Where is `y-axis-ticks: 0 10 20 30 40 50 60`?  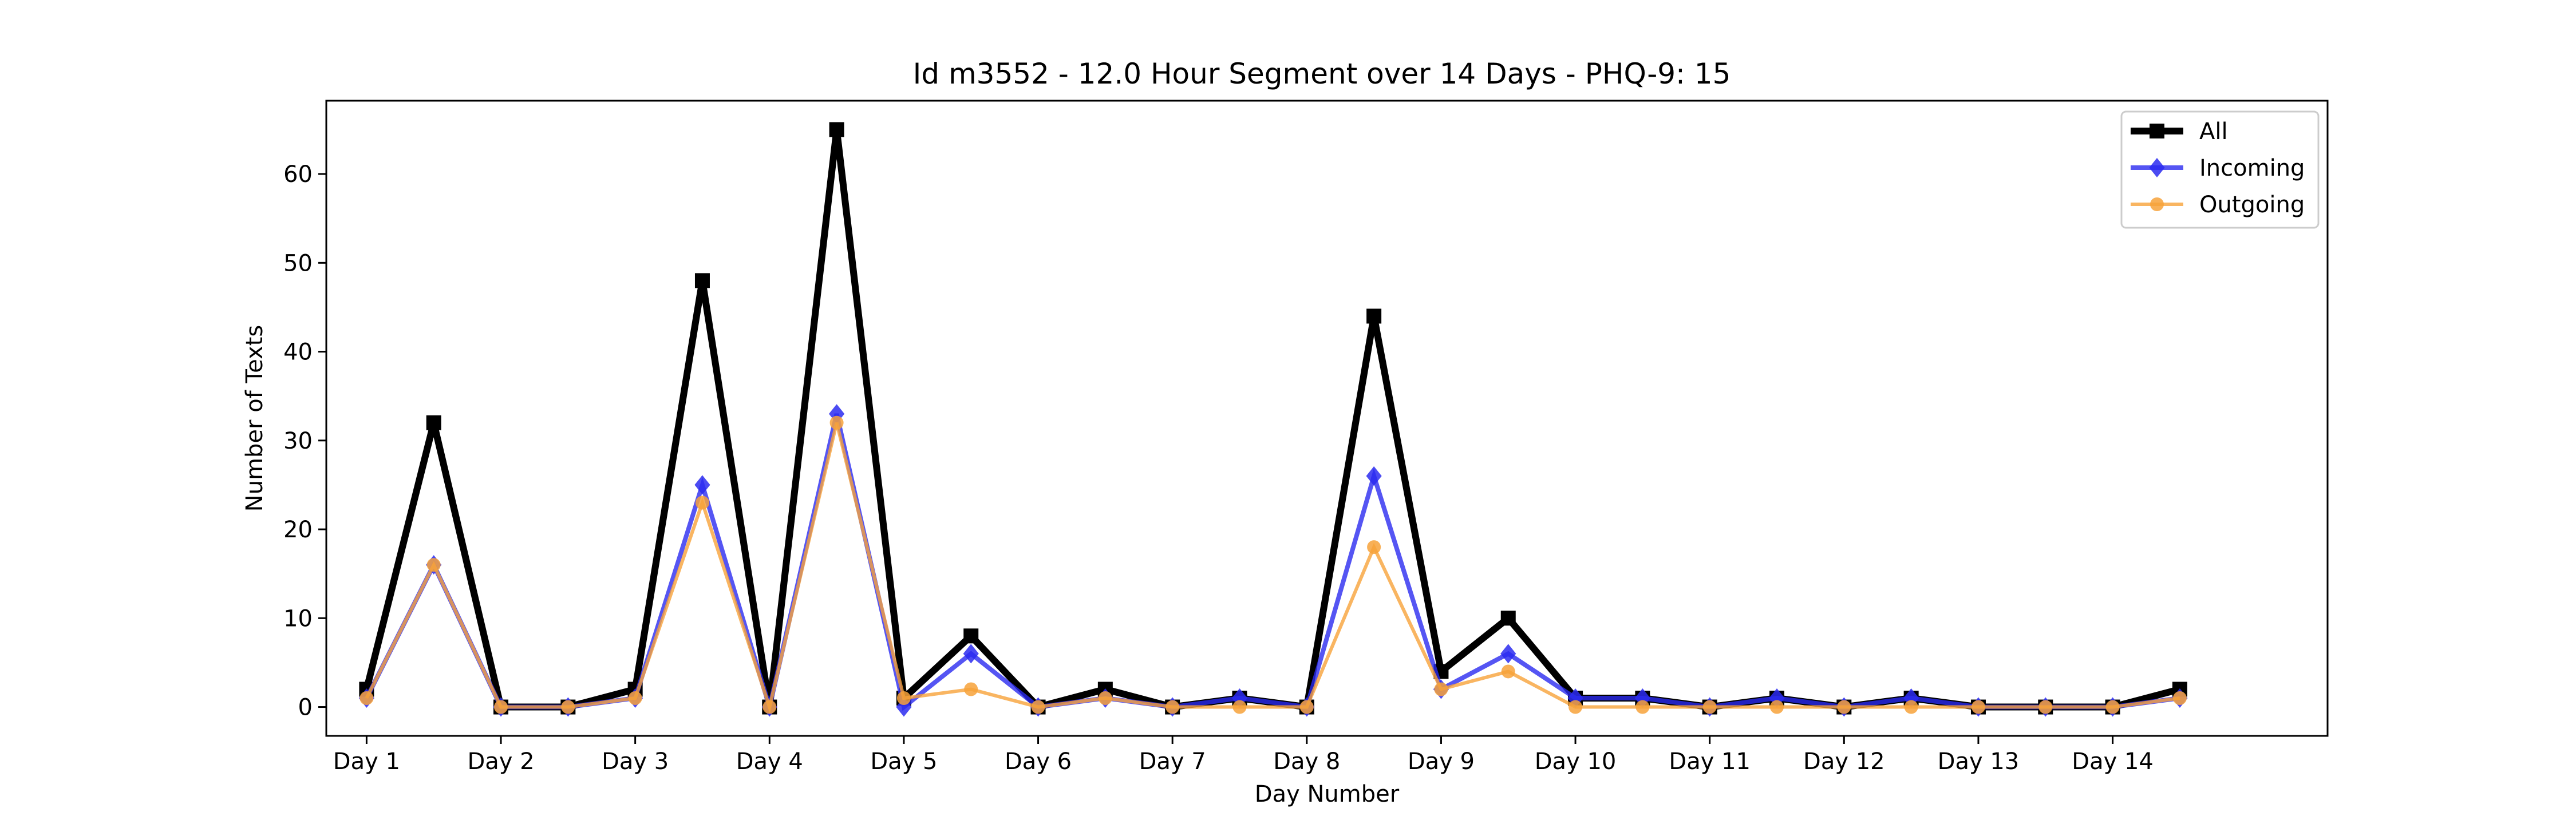 y-axis-ticks: 0 10 20 30 40 50 60 is located at coordinates (304, 441).